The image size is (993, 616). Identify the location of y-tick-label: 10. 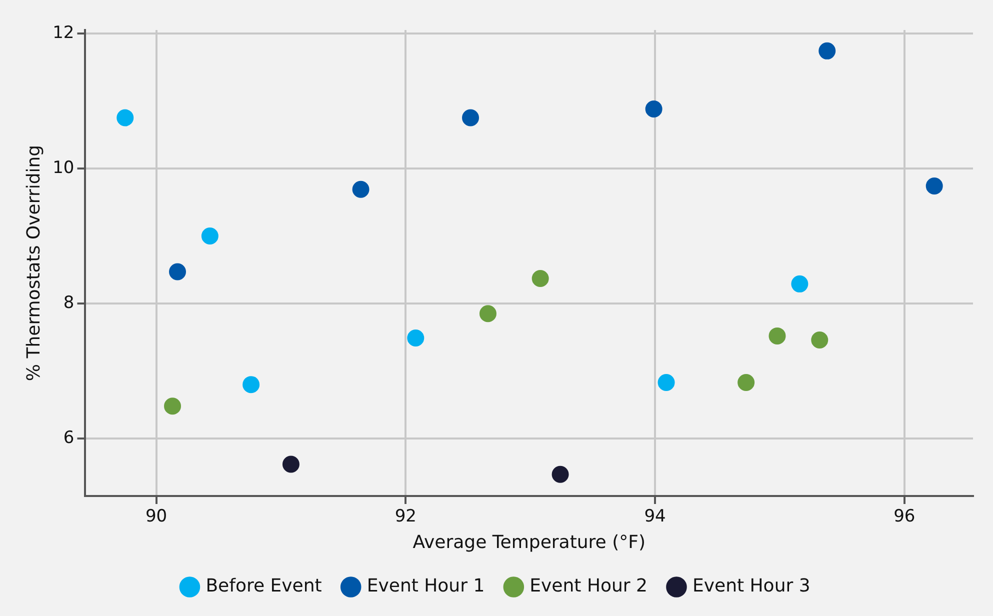
(63, 168).